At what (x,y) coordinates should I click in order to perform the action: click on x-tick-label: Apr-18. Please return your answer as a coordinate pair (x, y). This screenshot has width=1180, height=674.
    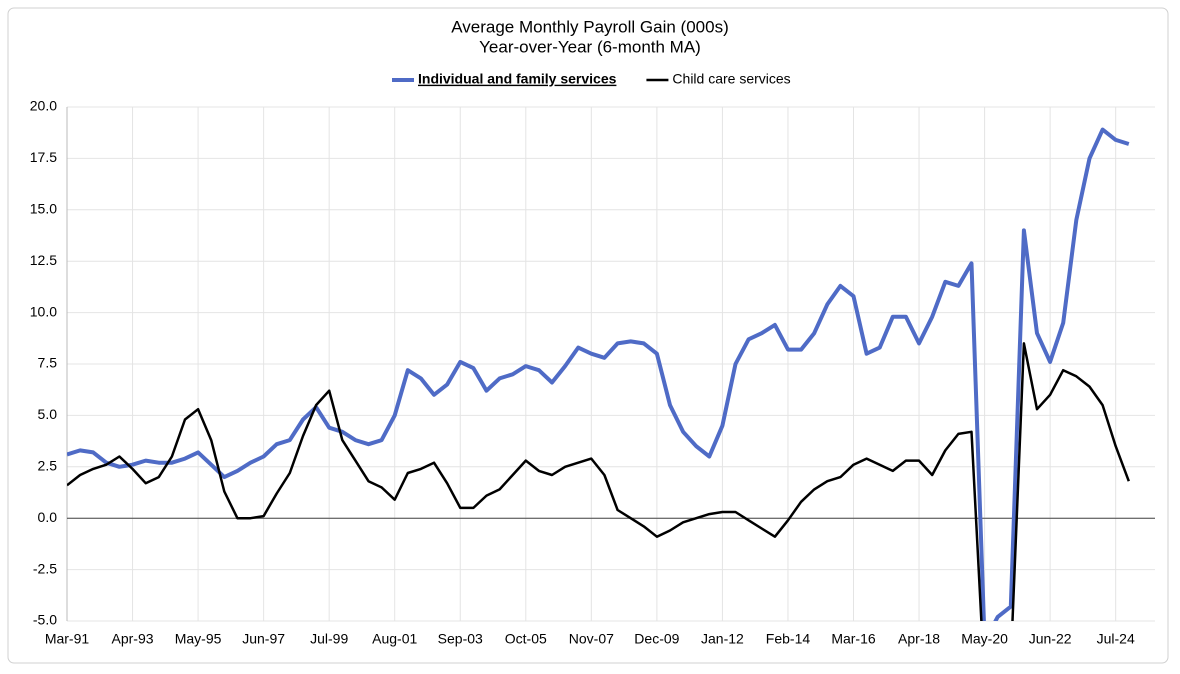
    Looking at the image, I should click on (919, 639).